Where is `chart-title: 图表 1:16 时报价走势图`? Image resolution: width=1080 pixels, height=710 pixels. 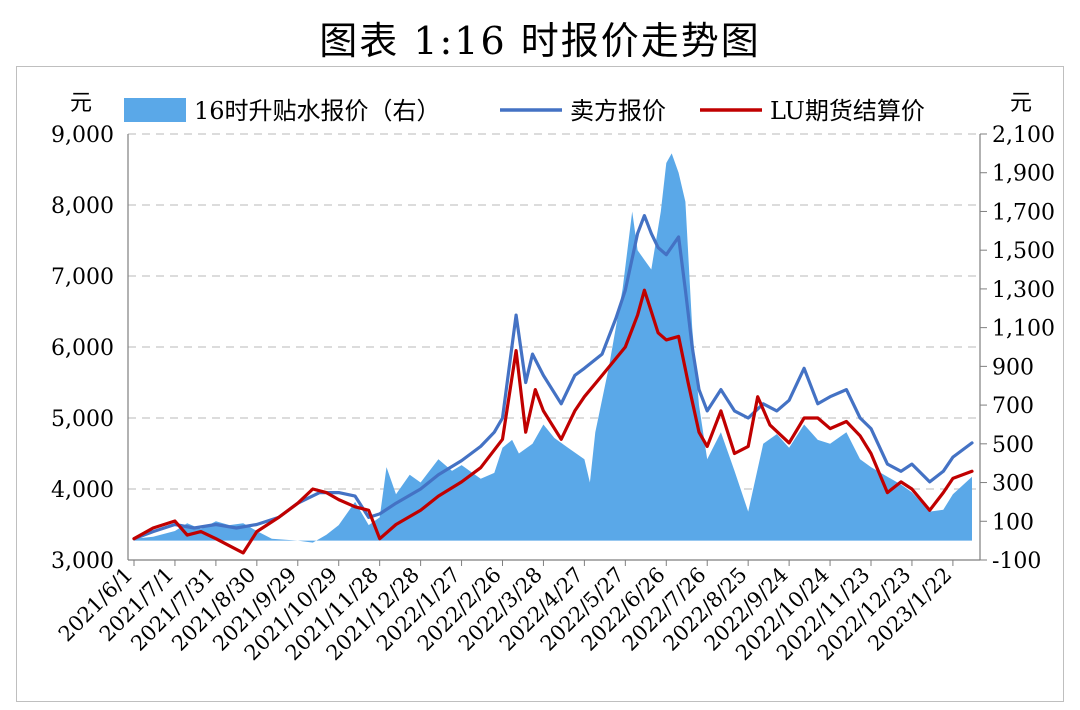 chart-title: 图表 1:16 时报价走势图 is located at coordinates (540, 41).